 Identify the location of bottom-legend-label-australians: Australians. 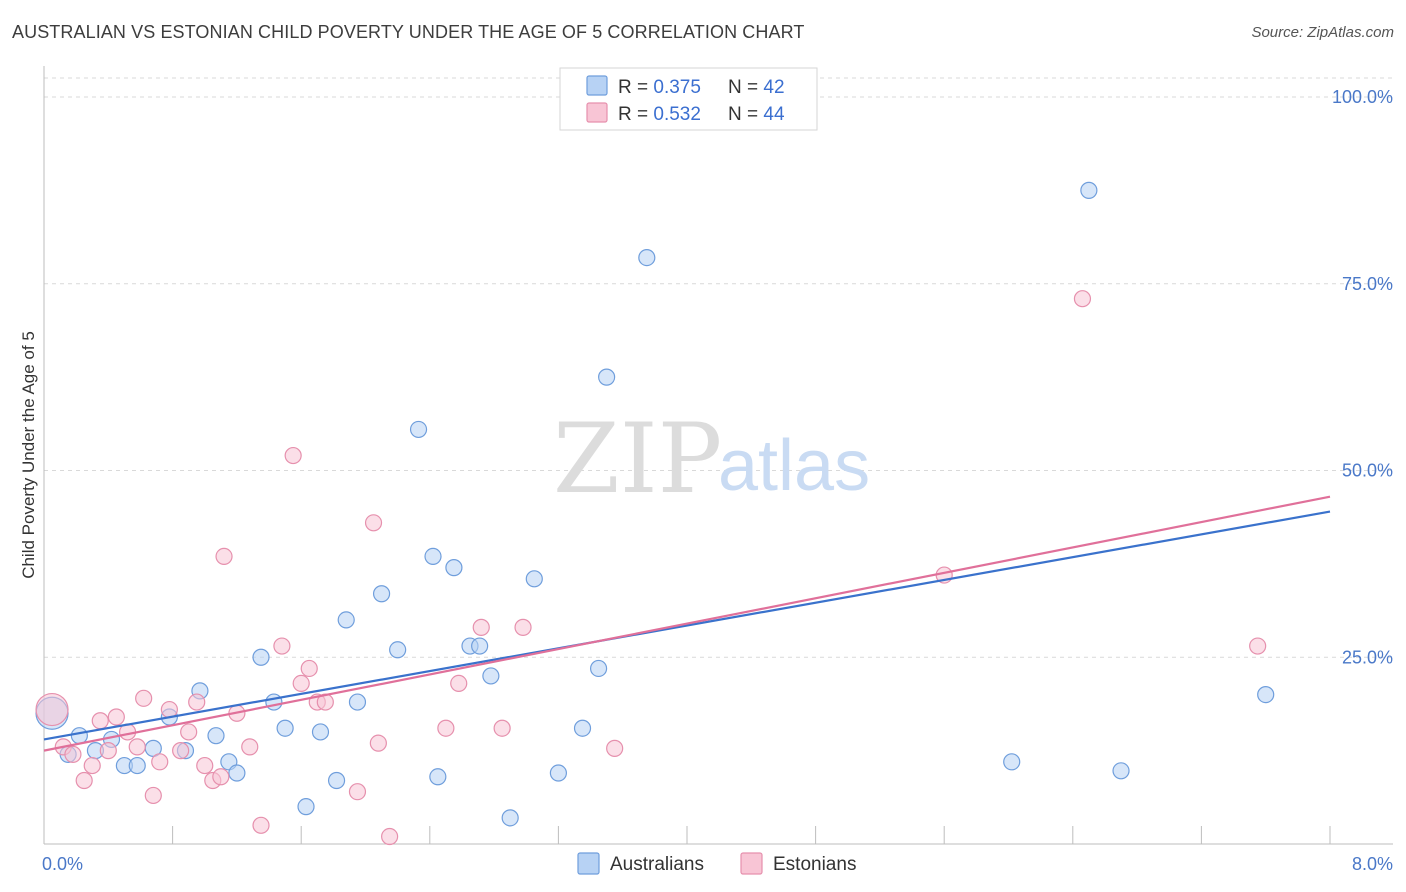
(657, 864).